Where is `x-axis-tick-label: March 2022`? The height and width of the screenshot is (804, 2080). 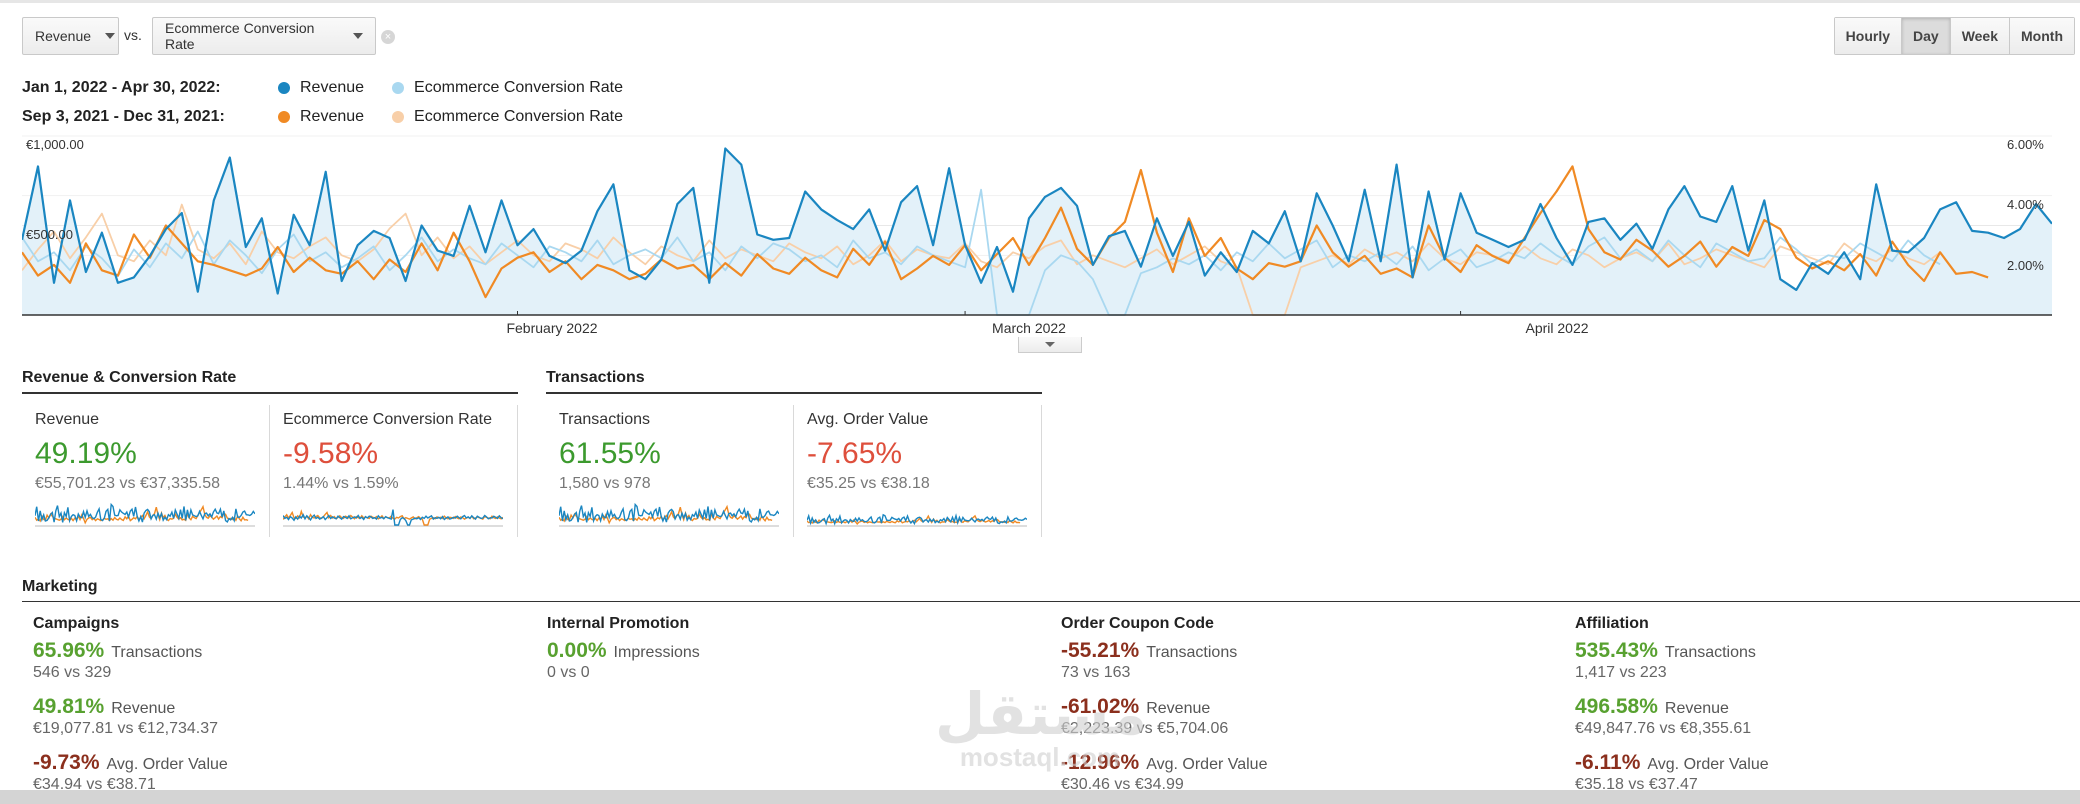
x-axis-tick-label: March 2022 is located at coordinates (1029, 328).